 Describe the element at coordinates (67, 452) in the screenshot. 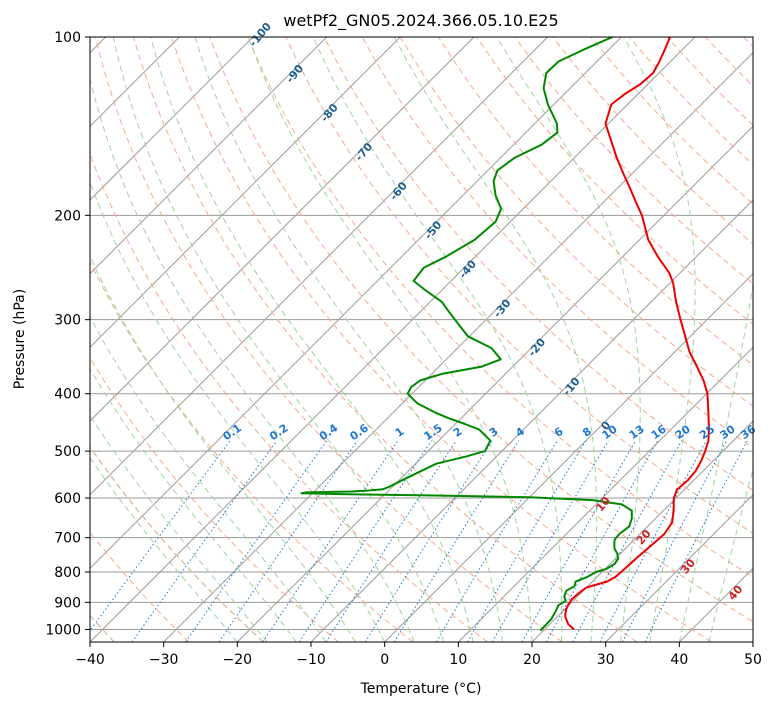

I see `y-tick-label: 500` at that location.